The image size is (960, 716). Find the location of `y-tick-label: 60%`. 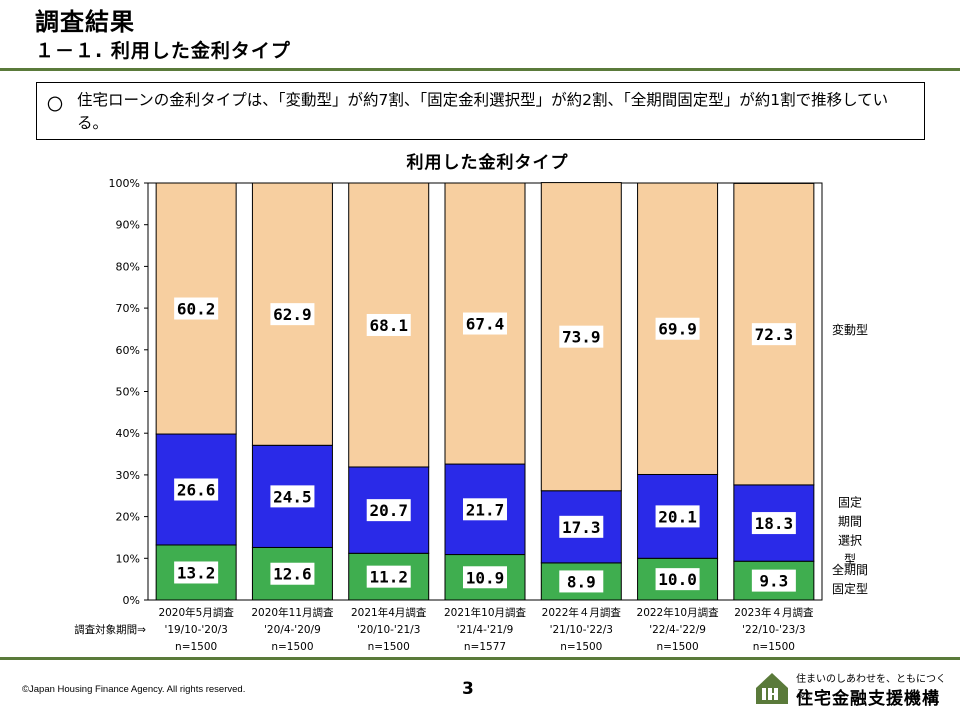

y-tick-label: 60% is located at coordinates (128, 350).